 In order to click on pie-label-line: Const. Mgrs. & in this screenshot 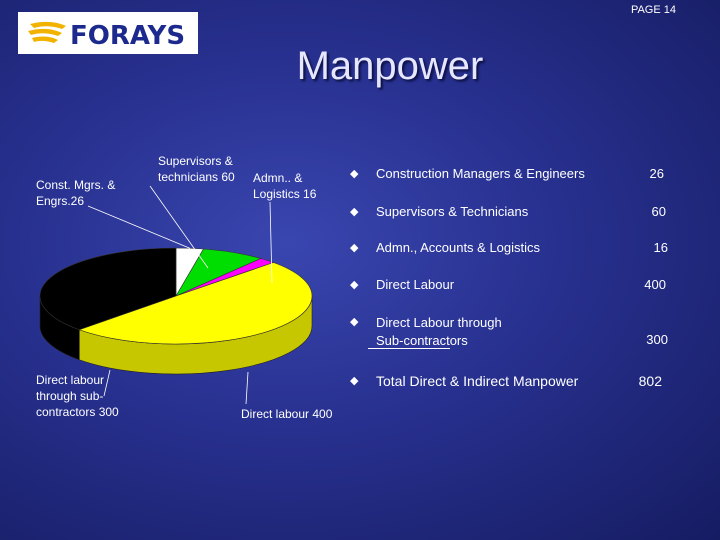, I will do `click(76, 185)`.